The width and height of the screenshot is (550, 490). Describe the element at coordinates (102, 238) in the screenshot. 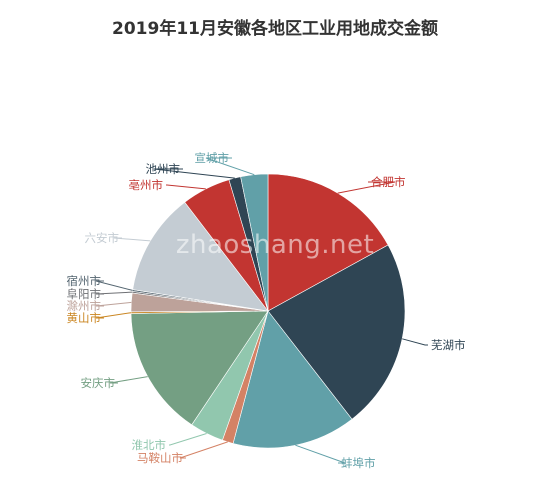

I see `slice-label-10: 六安市` at that location.